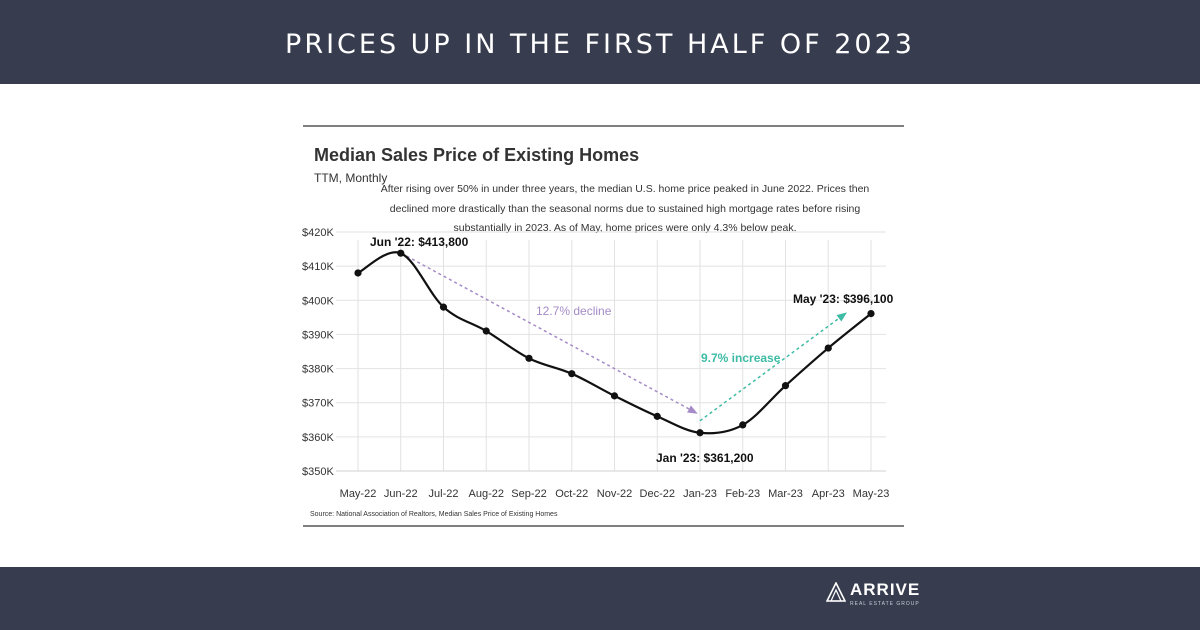 This screenshot has width=1200, height=630. What do you see at coordinates (318, 404) in the screenshot?
I see `y-tick-label: $370K` at bounding box center [318, 404].